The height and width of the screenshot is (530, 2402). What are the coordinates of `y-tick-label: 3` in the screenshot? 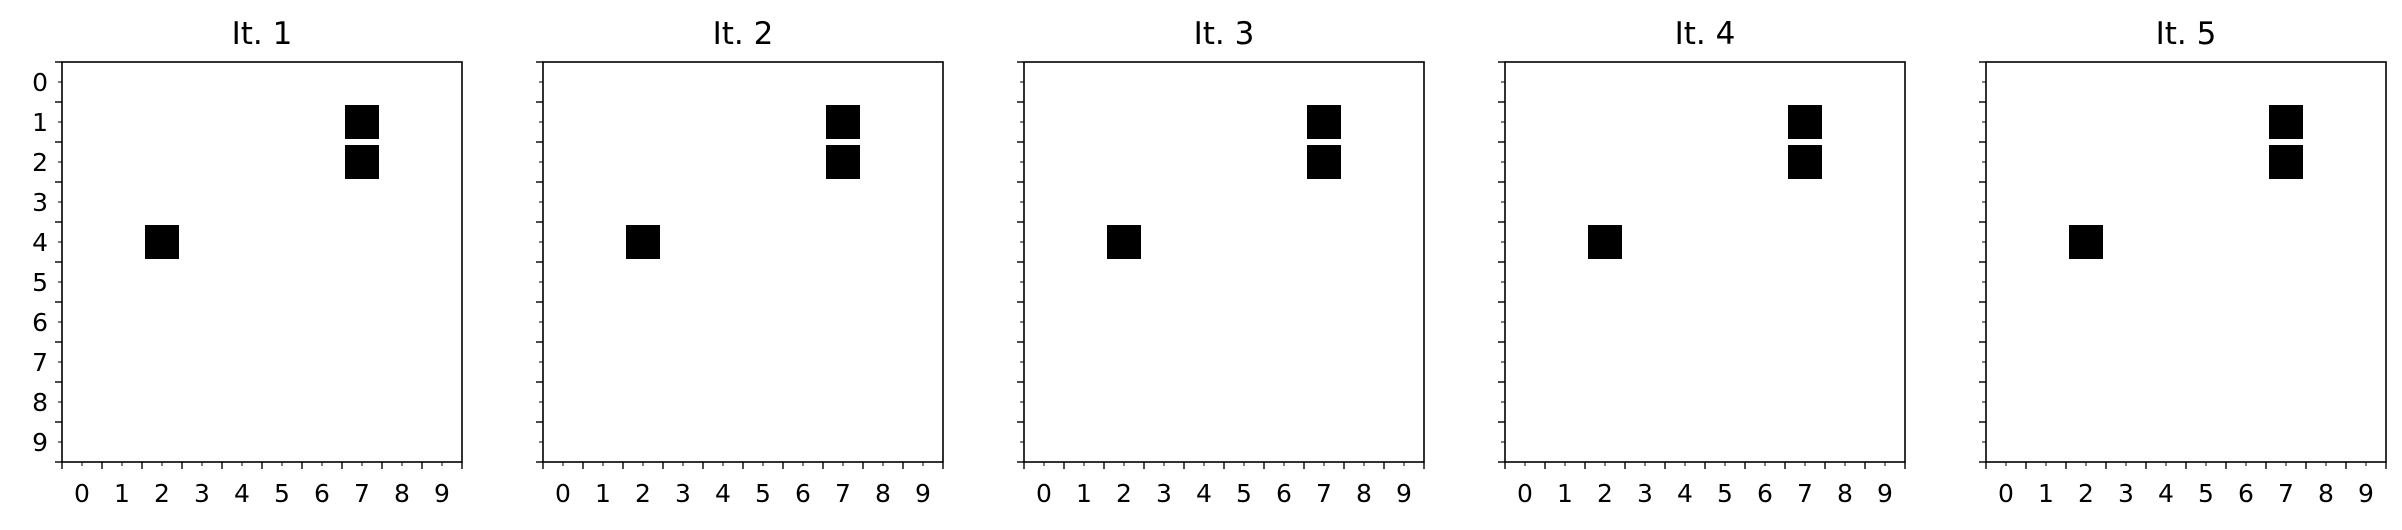 It's located at (40, 202).